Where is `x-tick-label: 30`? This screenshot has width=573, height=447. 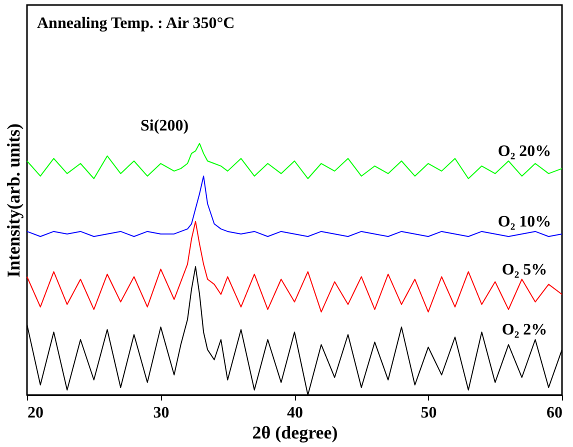 x-tick-label: 30 is located at coordinates (161, 413).